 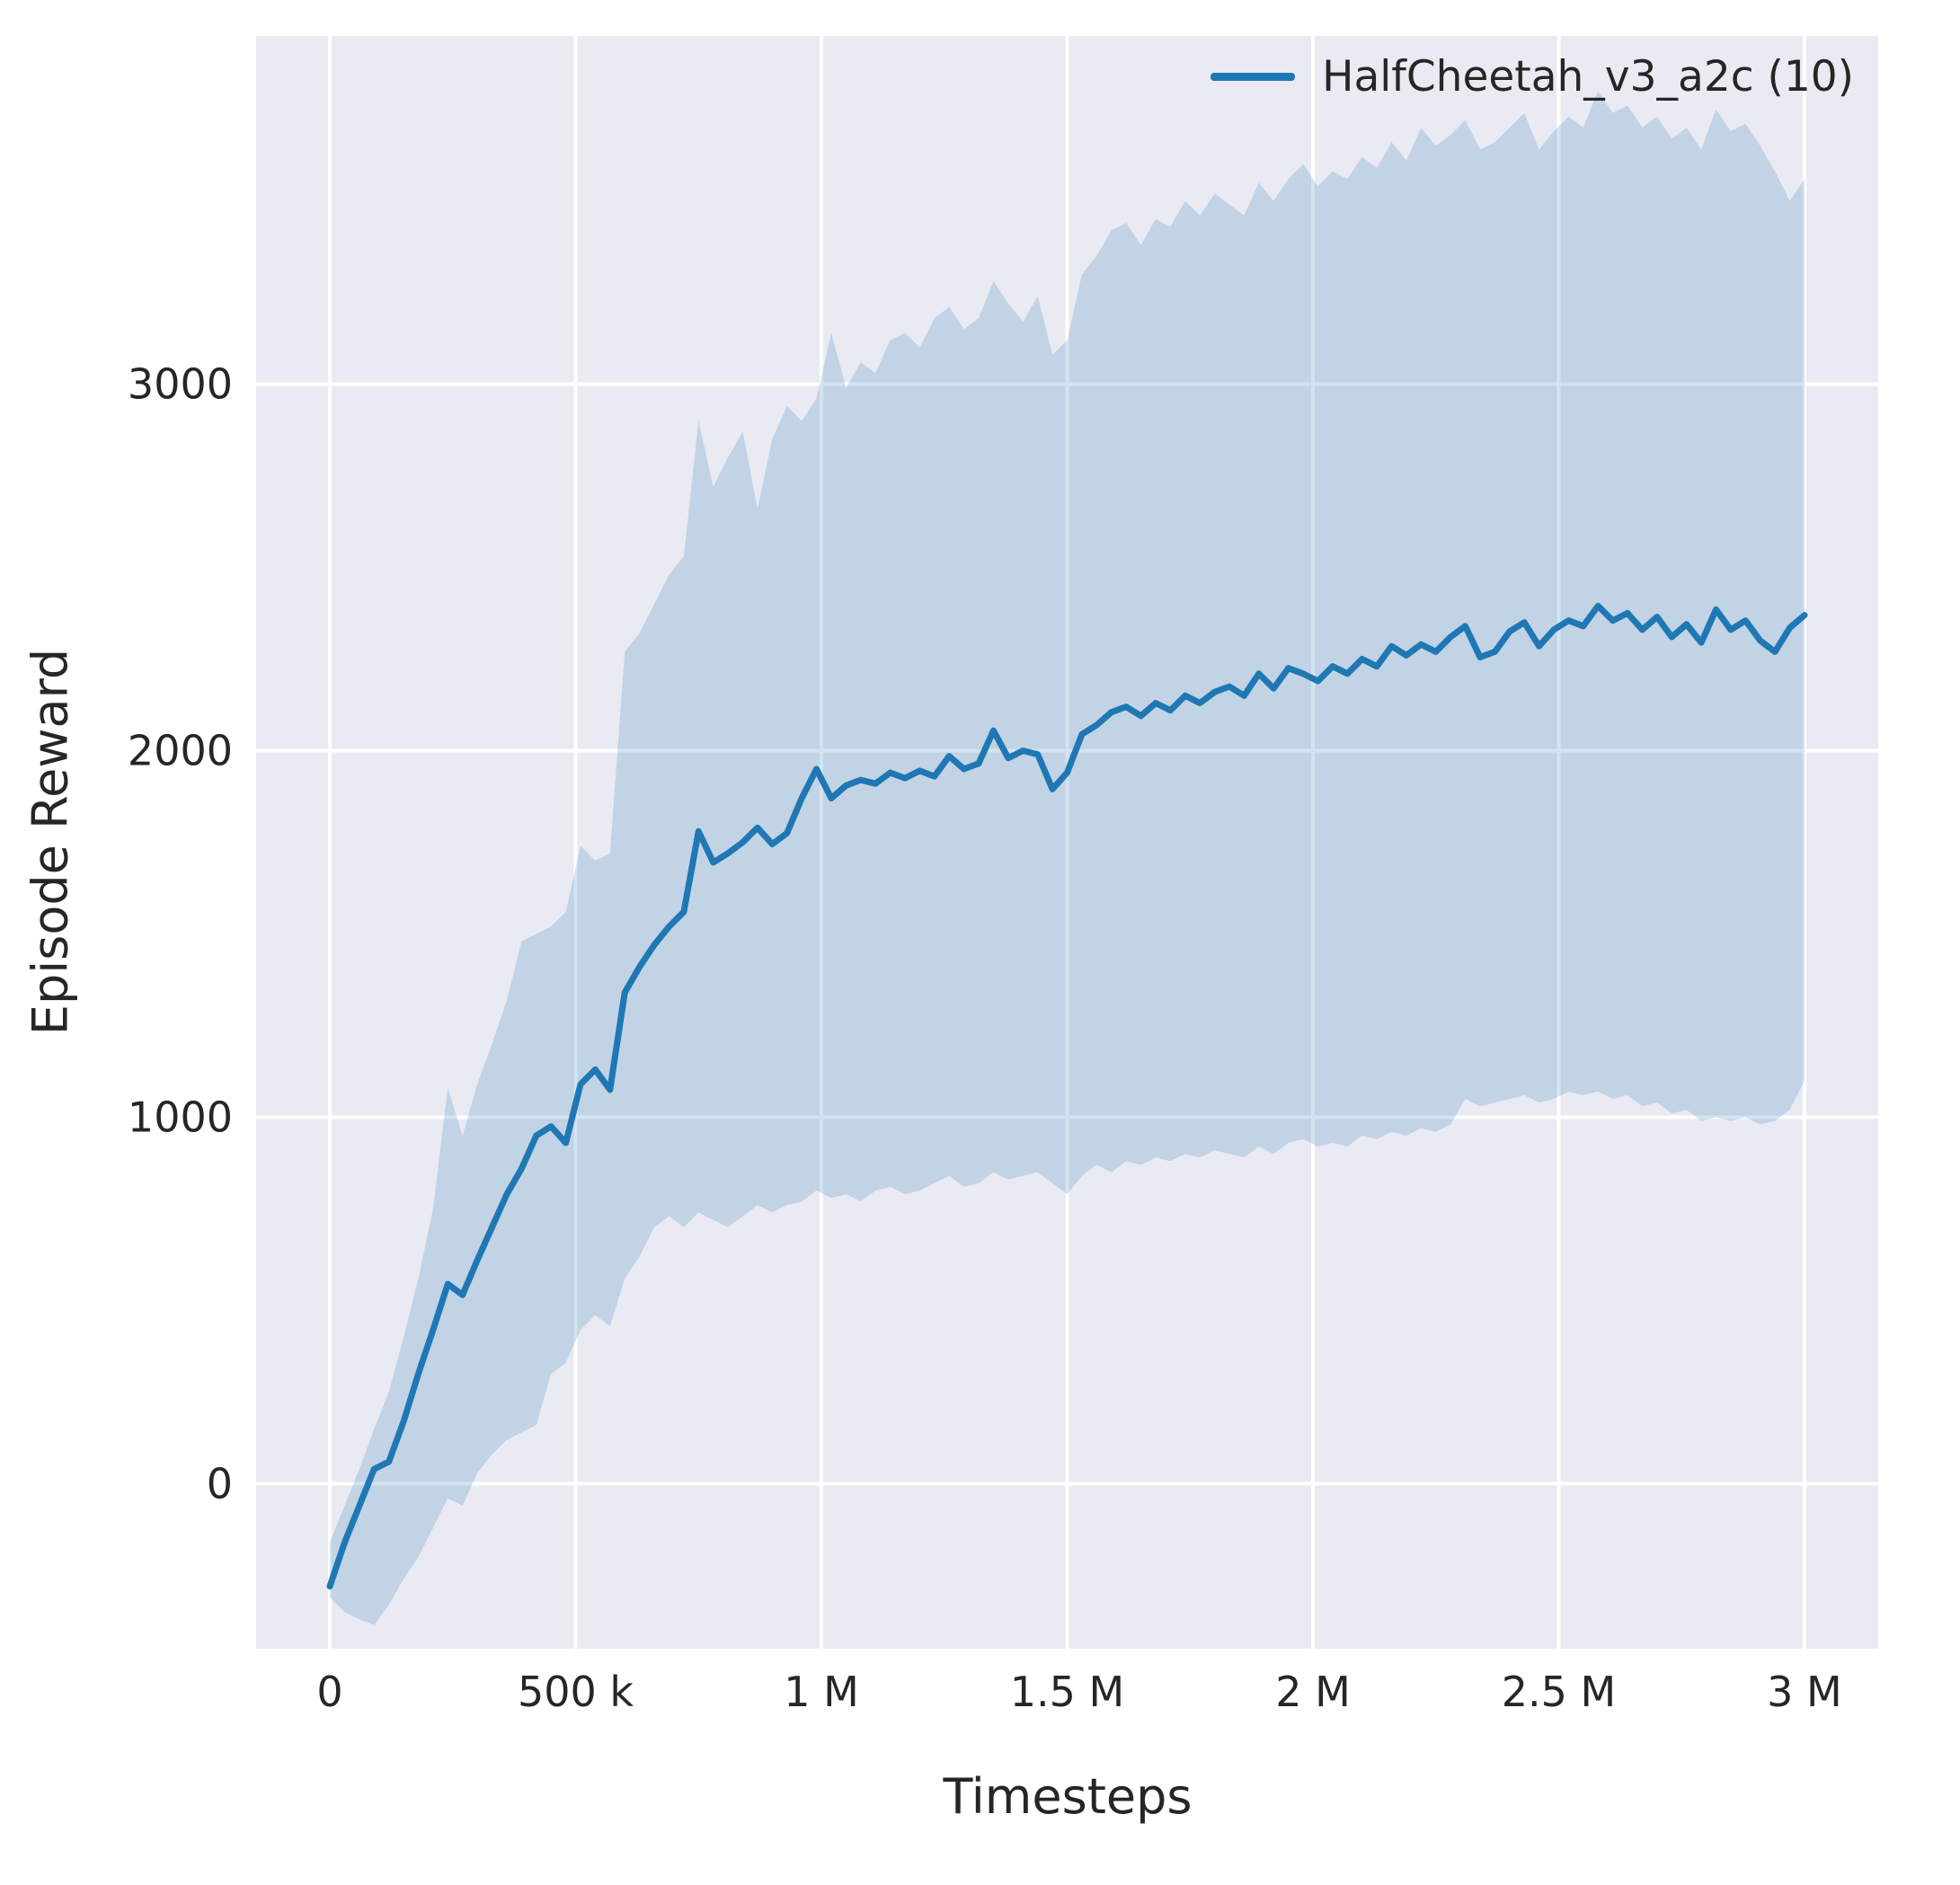 What do you see at coordinates (1067, 1692) in the screenshot?
I see `x-tick-label: 1.5 M` at bounding box center [1067, 1692].